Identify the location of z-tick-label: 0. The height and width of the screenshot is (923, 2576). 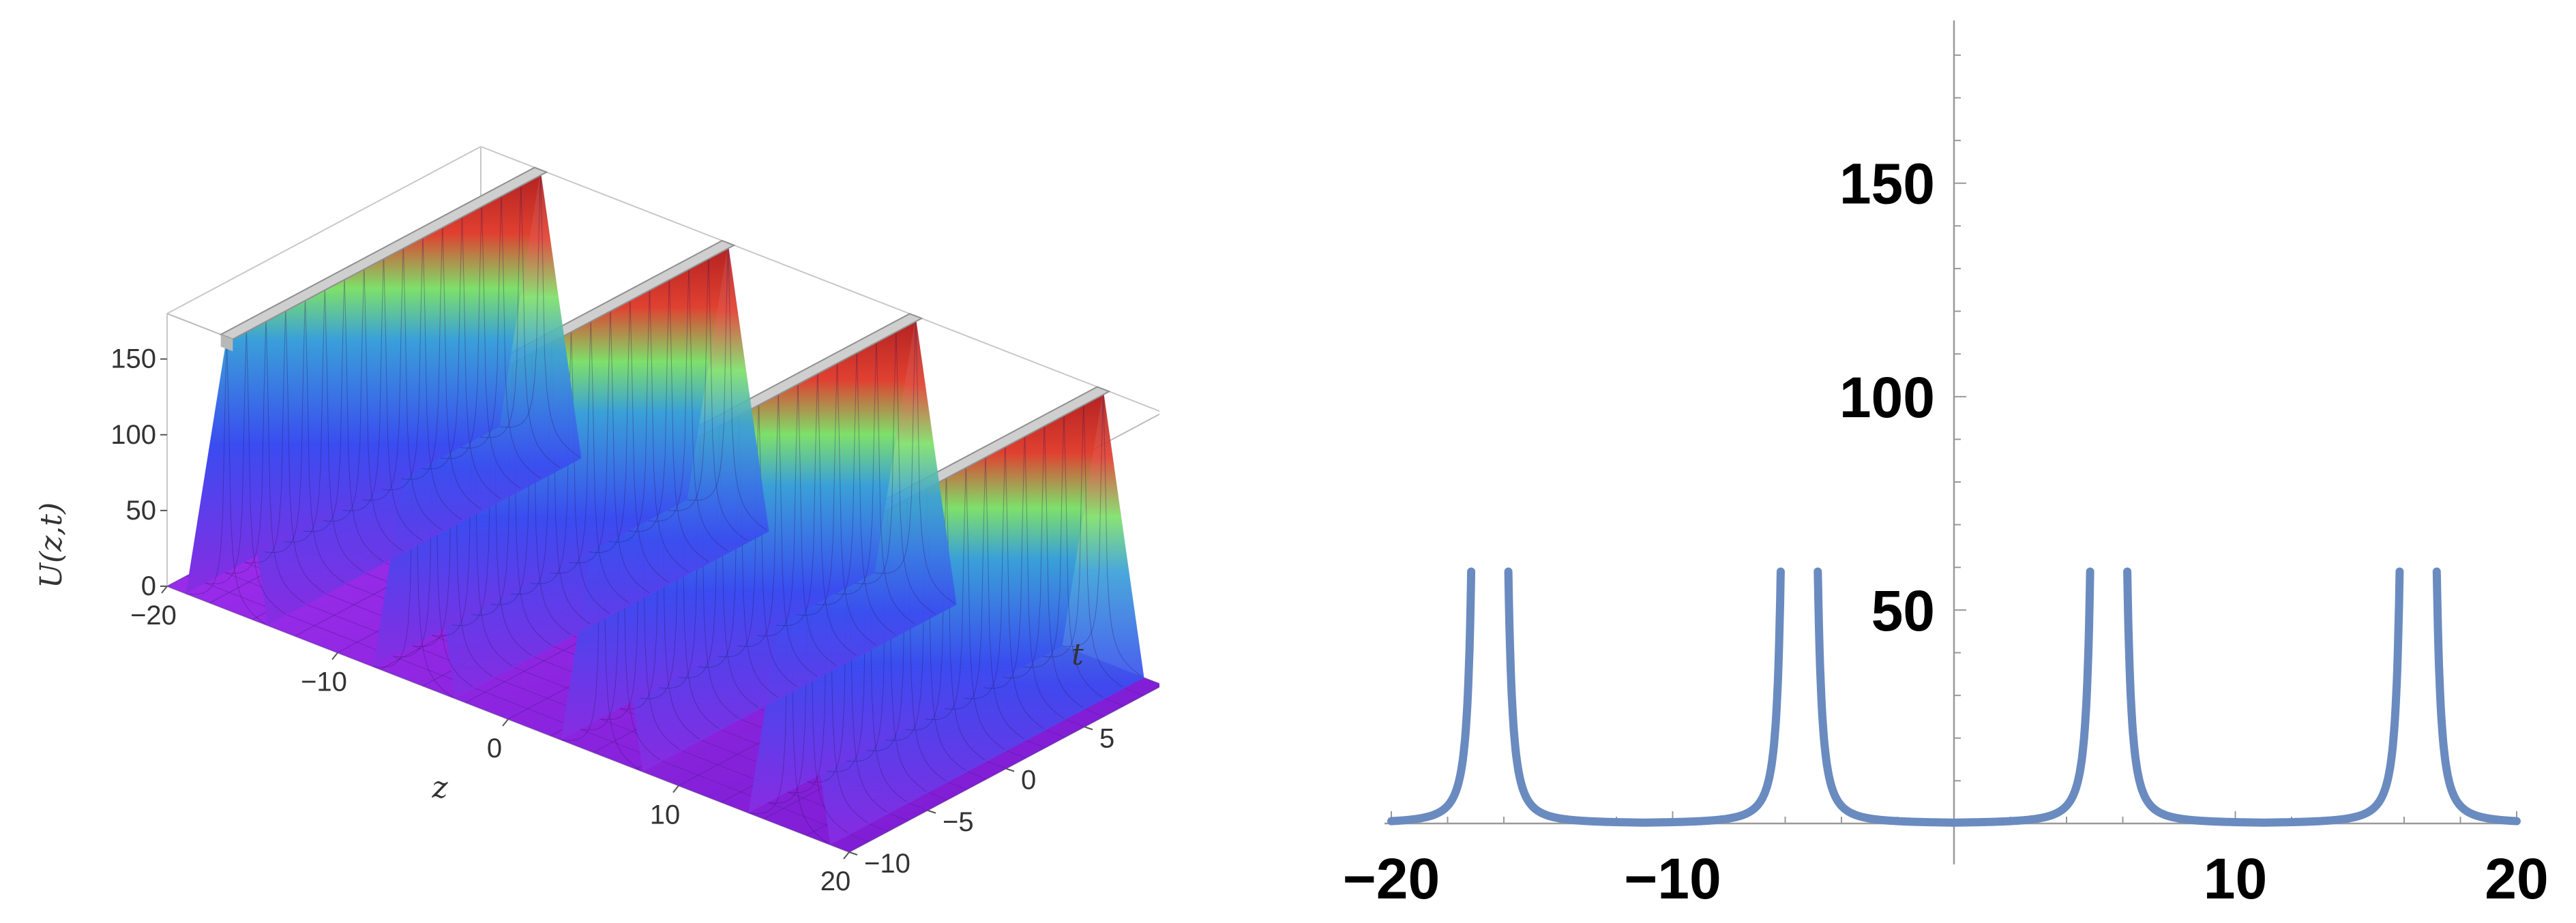
(494, 748).